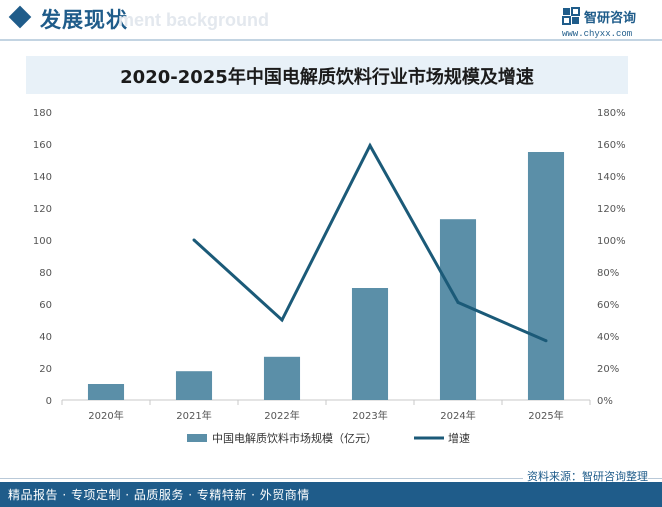  Describe the element at coordinates (194, 20) in the screenshot. I see `section-subtitle-watermark: ment background` at that location.